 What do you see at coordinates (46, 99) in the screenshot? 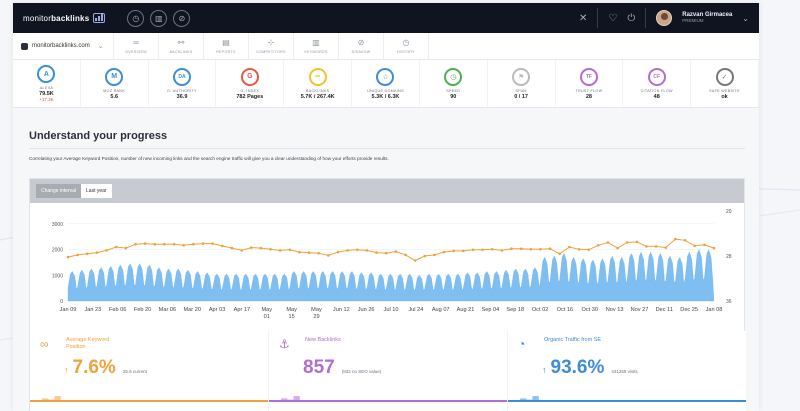
I see `metric-change: +17.3K` at bounding box center [46, 99].